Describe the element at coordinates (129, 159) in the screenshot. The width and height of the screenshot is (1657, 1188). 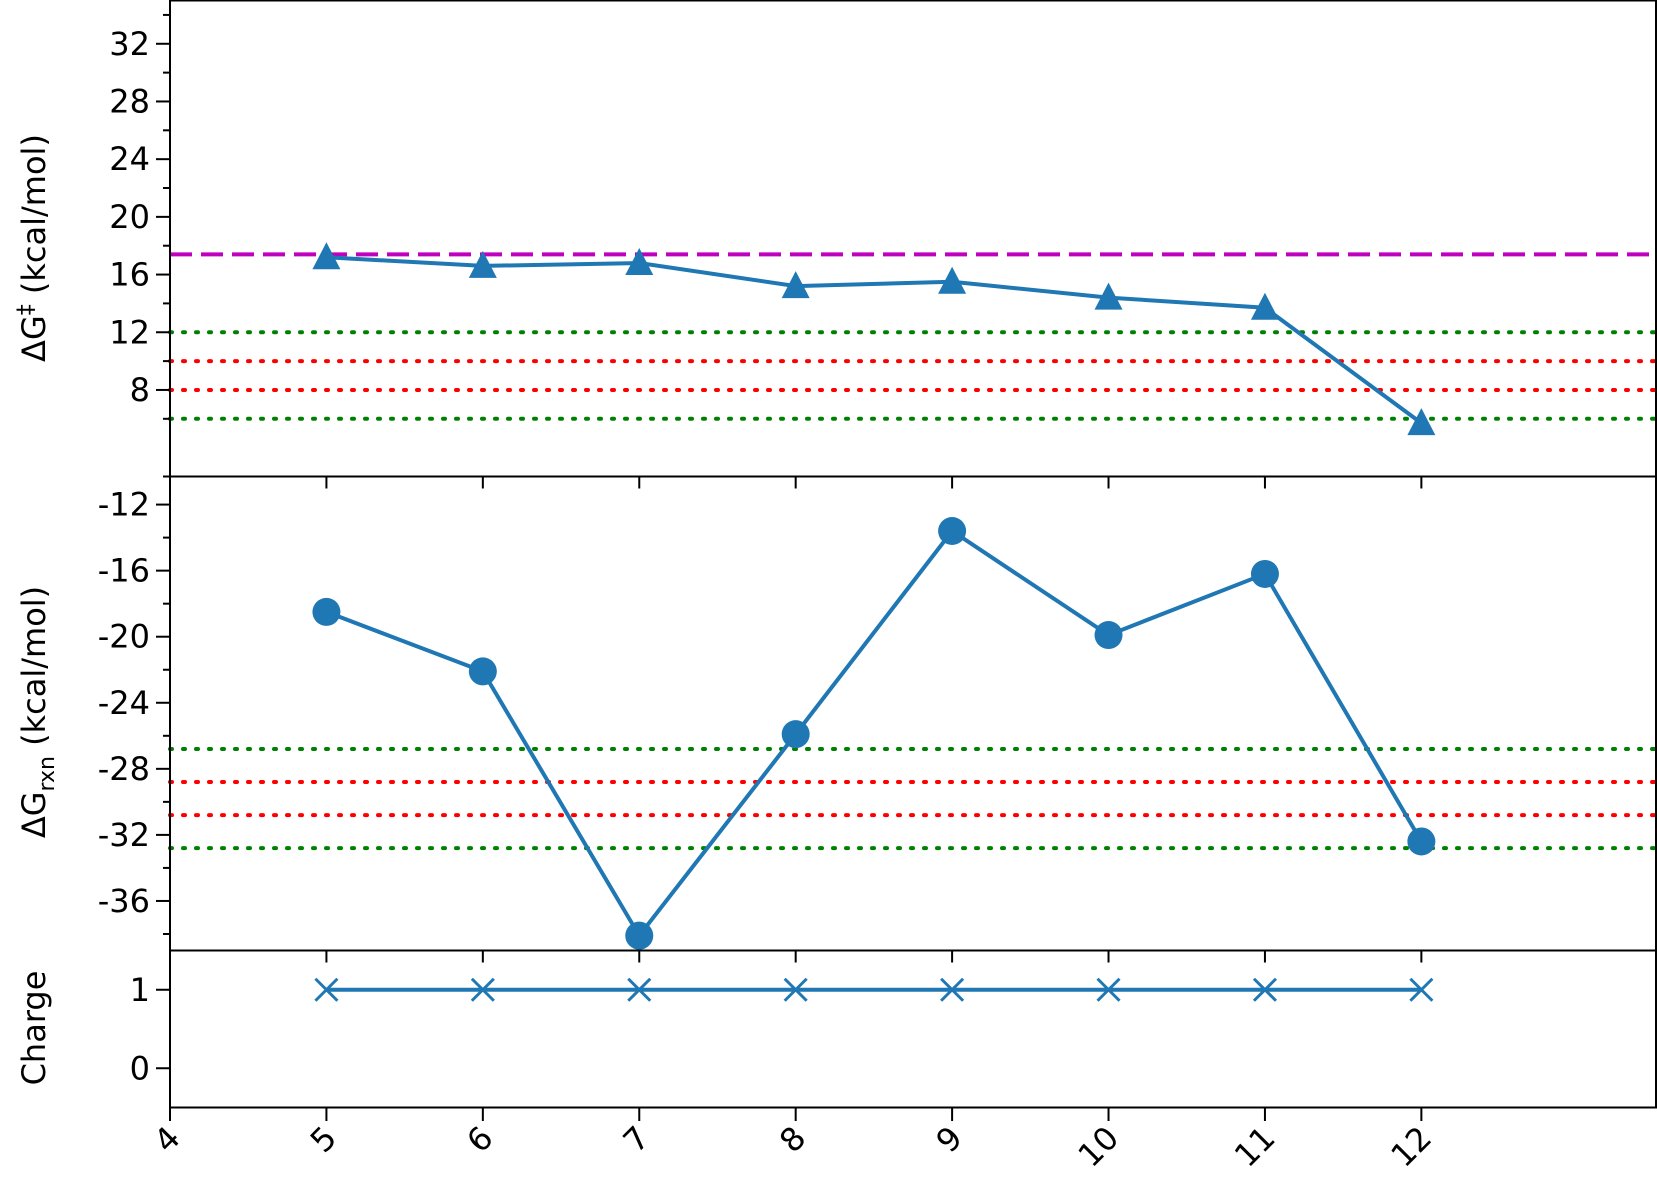
I see `y-tick-label: 24` at that location.